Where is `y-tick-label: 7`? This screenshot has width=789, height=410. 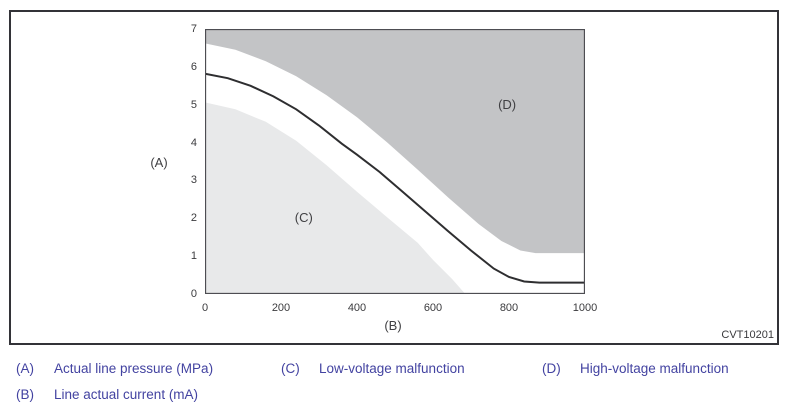
y-tick-label: 7 is located at coordinates (193, 29).